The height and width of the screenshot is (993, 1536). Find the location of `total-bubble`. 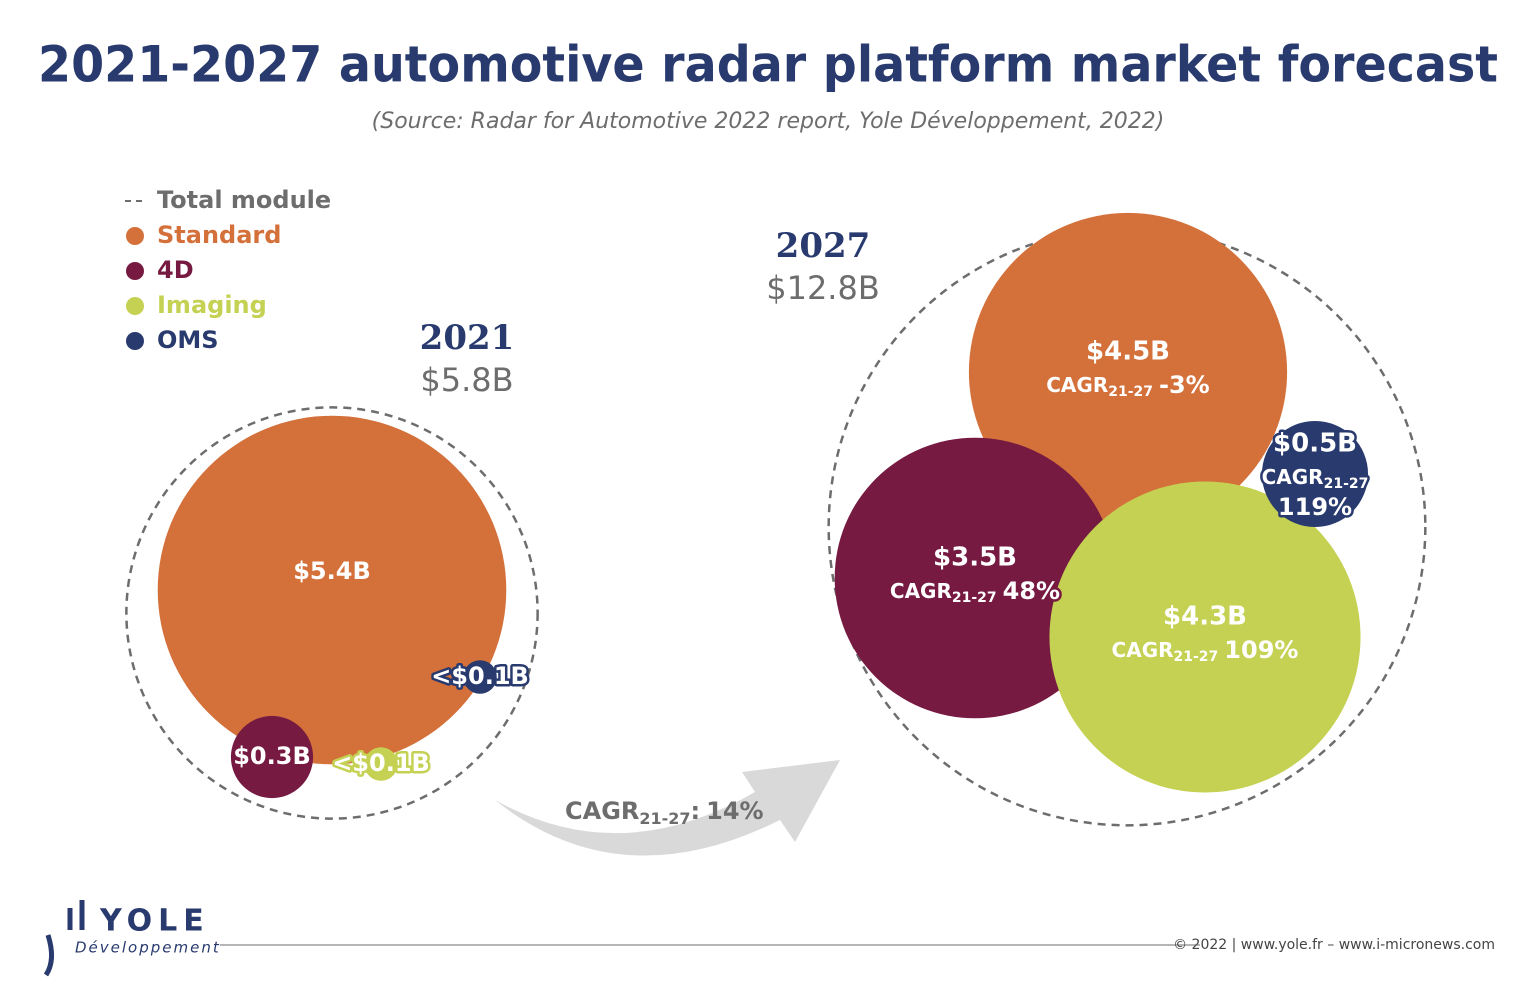

total-bubble is located at coordinates (332, 613).